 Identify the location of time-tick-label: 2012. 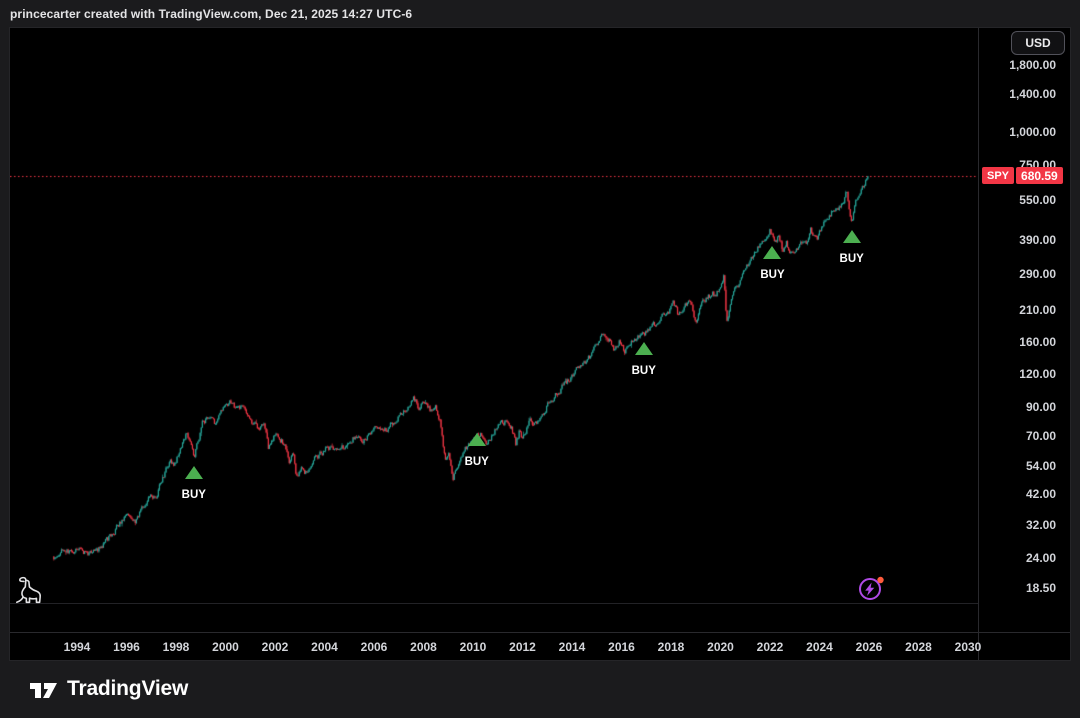
(522, 647).